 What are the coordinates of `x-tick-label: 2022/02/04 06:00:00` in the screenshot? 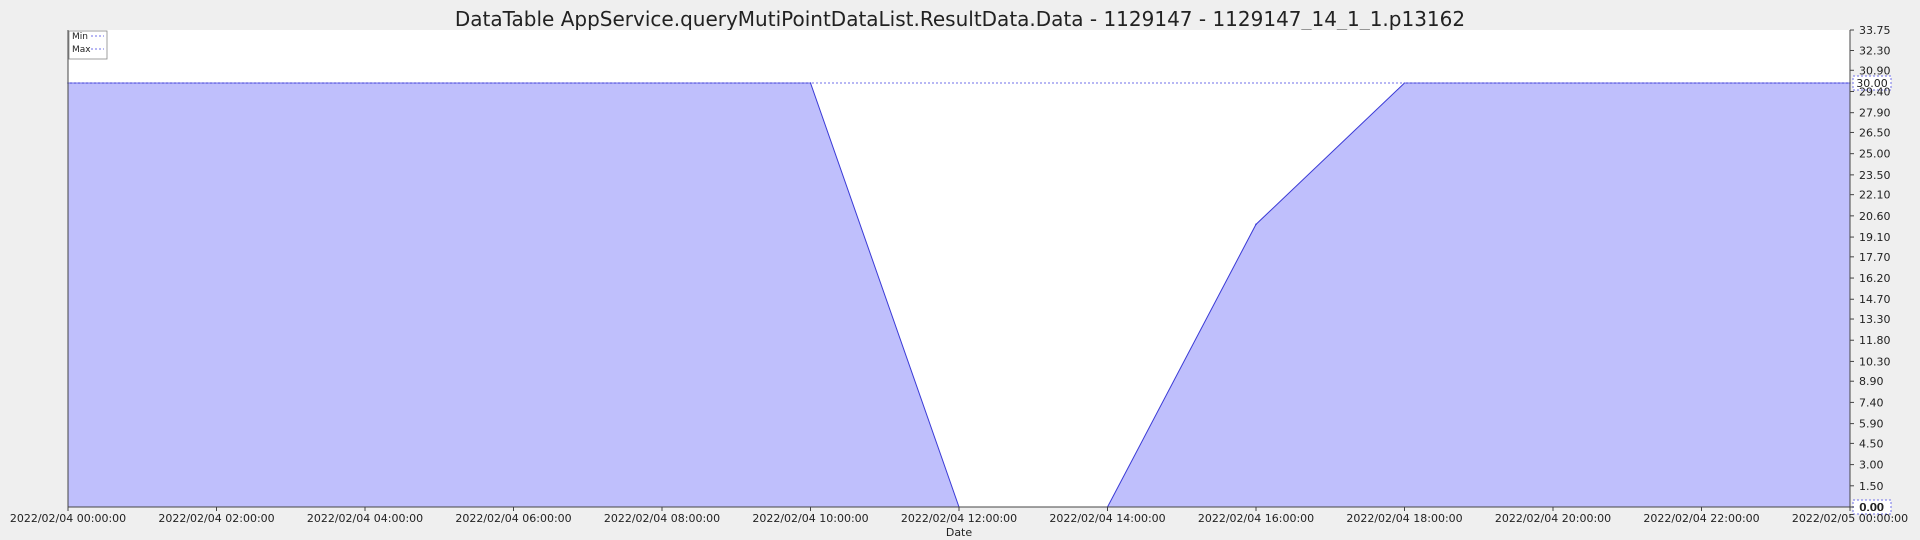 It's located at (513, 518).